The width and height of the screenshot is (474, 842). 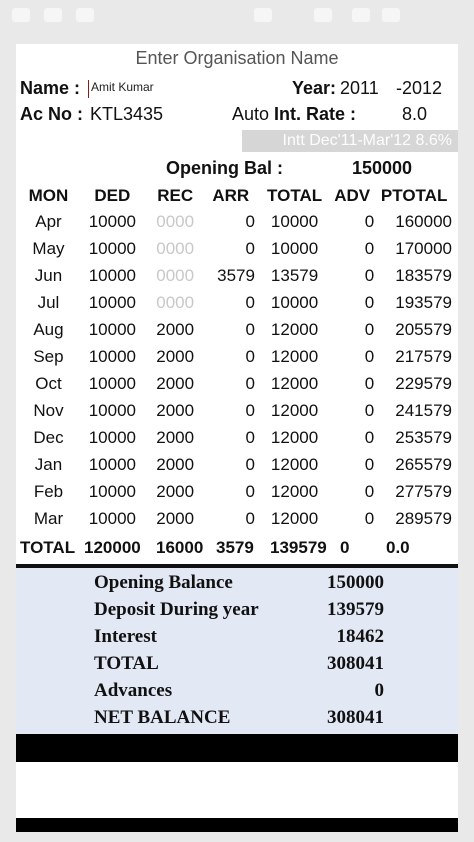 What do you see at coordinates (419, 88) in the screenshot?
I see `year-to-value: -2012` at bounding box center [419, 88].